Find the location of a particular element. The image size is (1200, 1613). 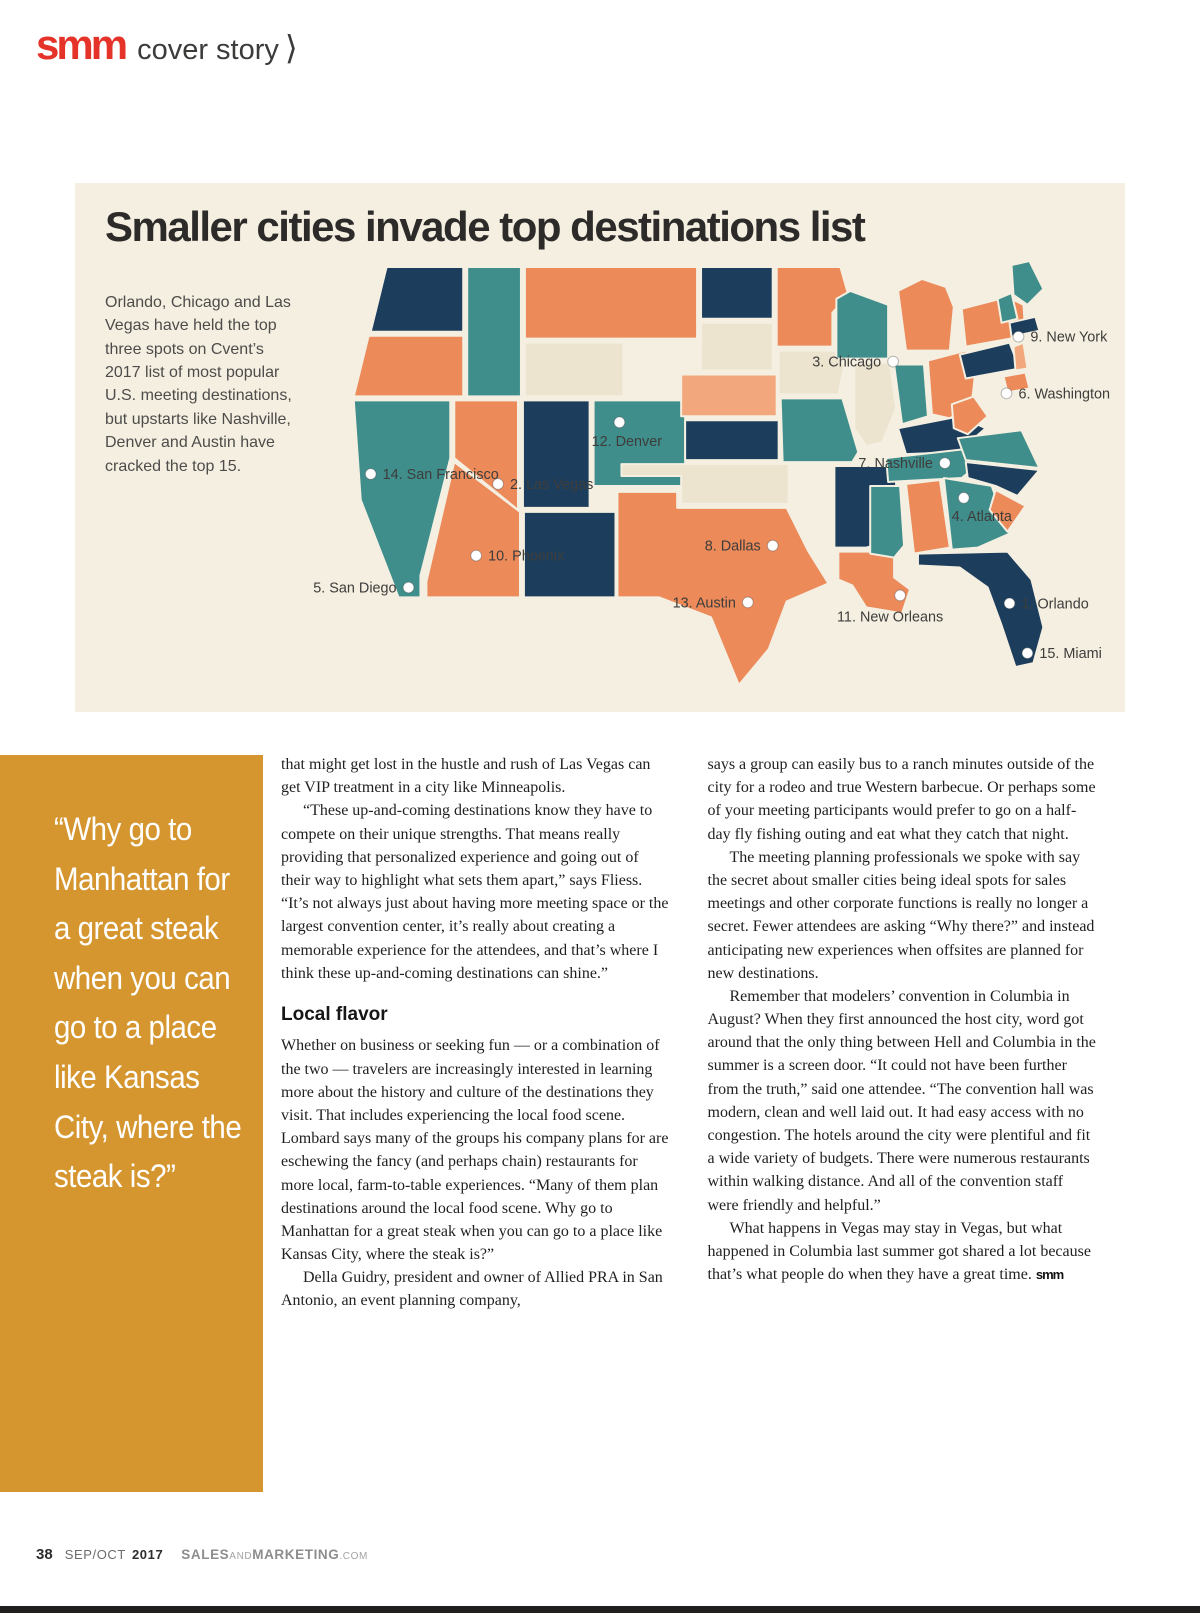

map-marker-miami: 15. Miami is located at coordinates (1061, 654).